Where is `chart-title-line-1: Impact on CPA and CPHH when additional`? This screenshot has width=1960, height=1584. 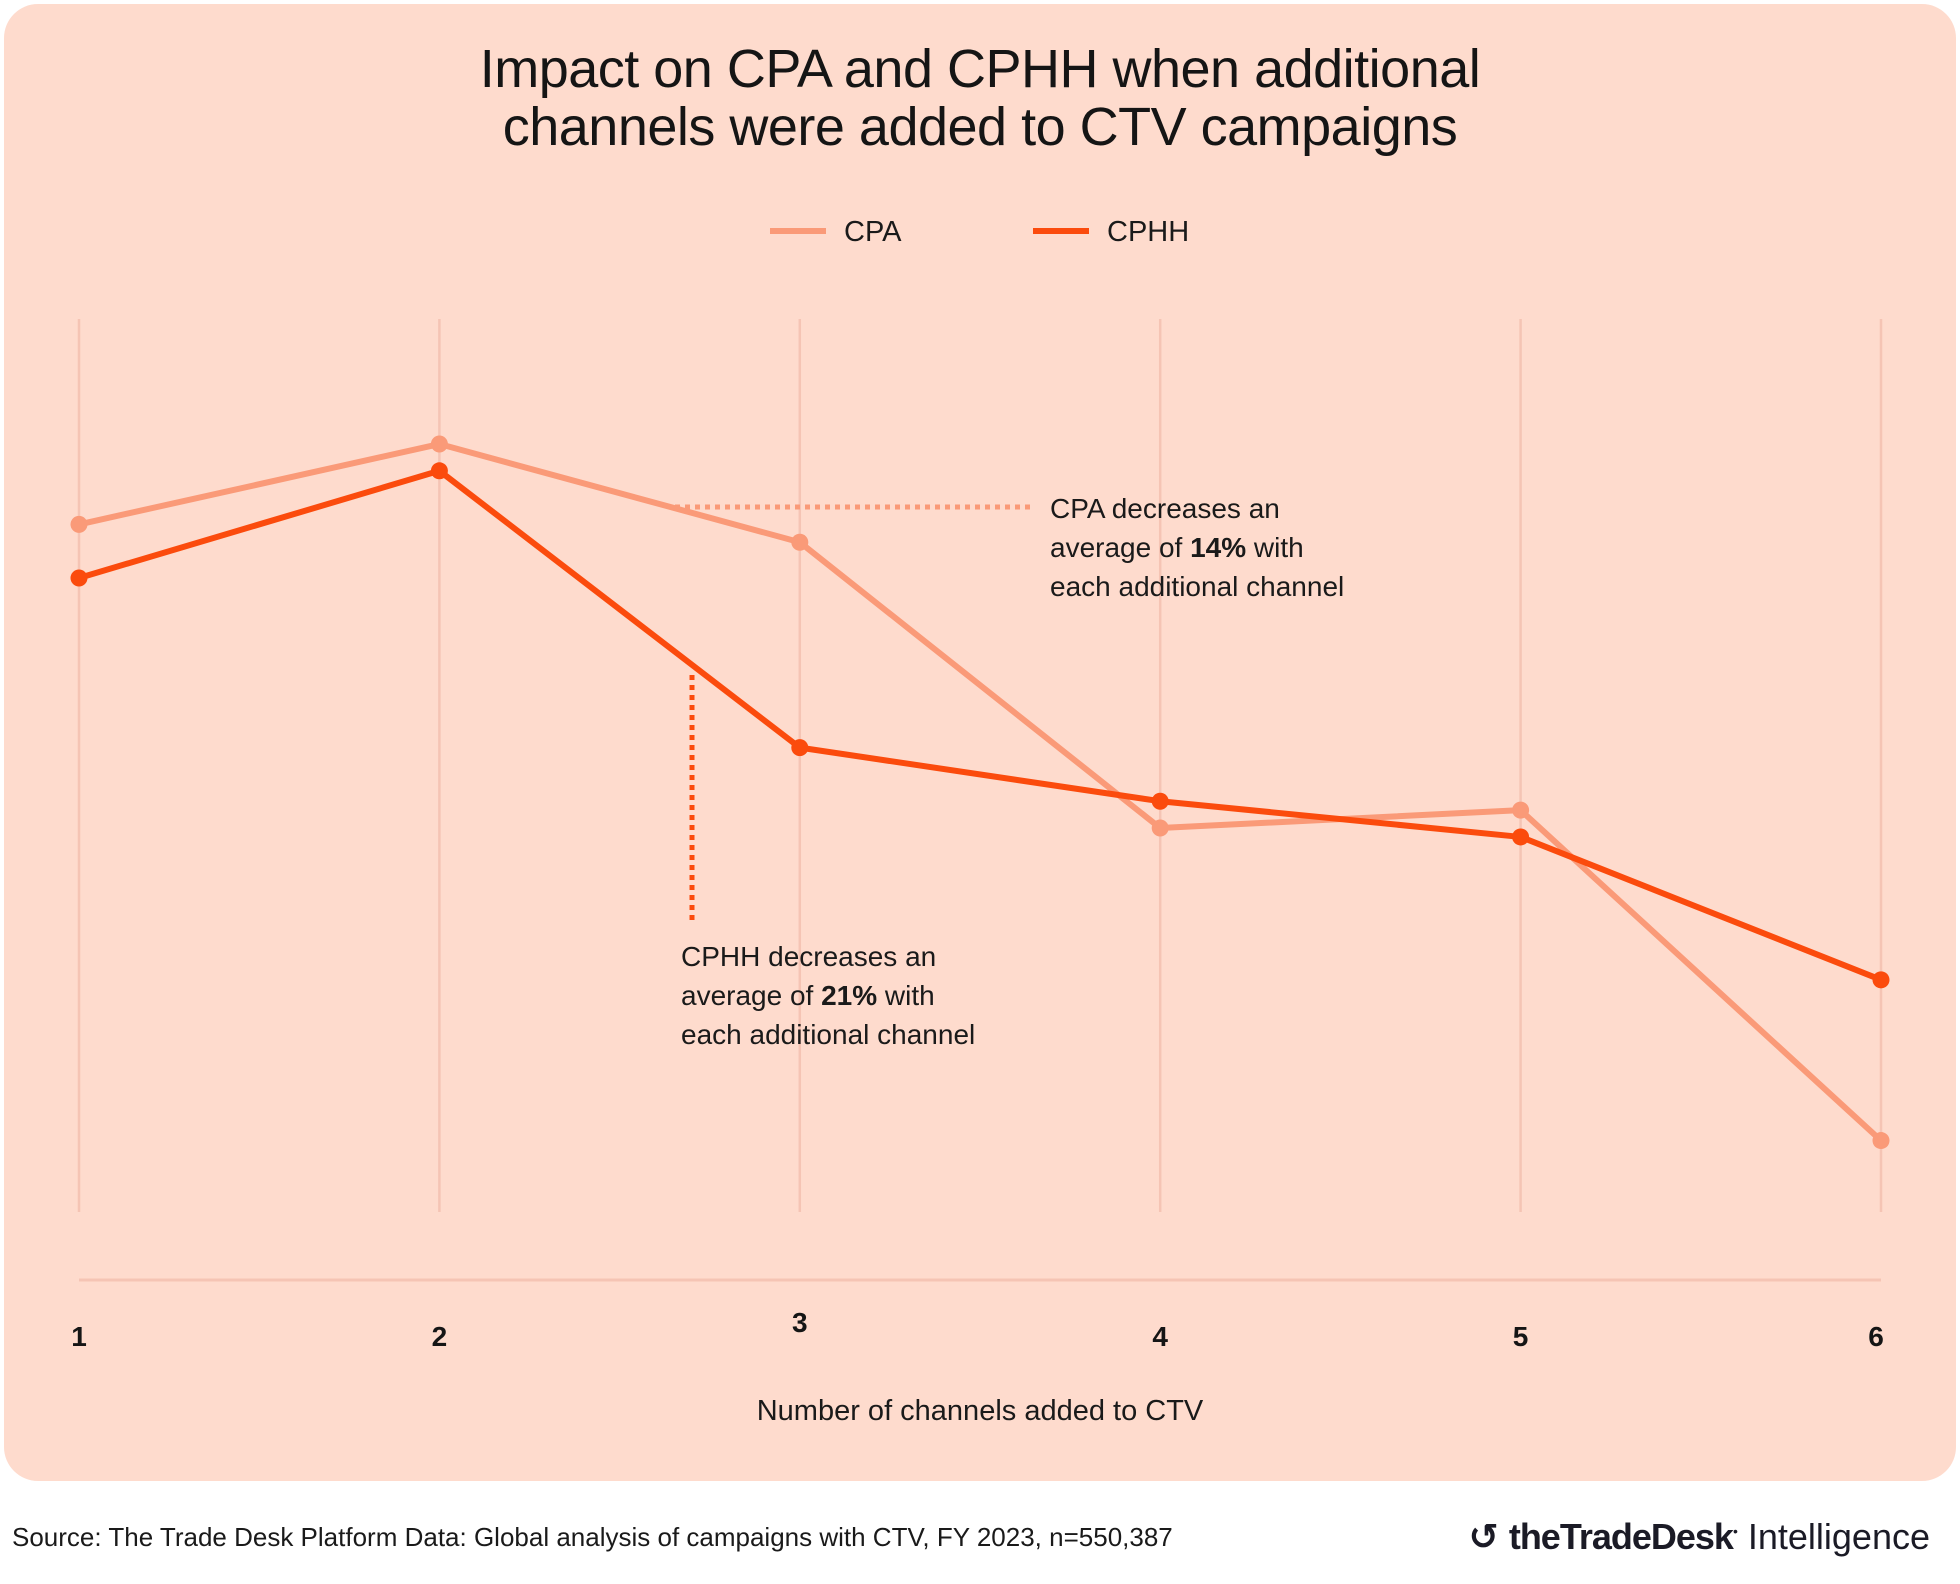 chart-title-line-1: Impact on CPA and CPHH when additional is located at coordinates (980, 69).